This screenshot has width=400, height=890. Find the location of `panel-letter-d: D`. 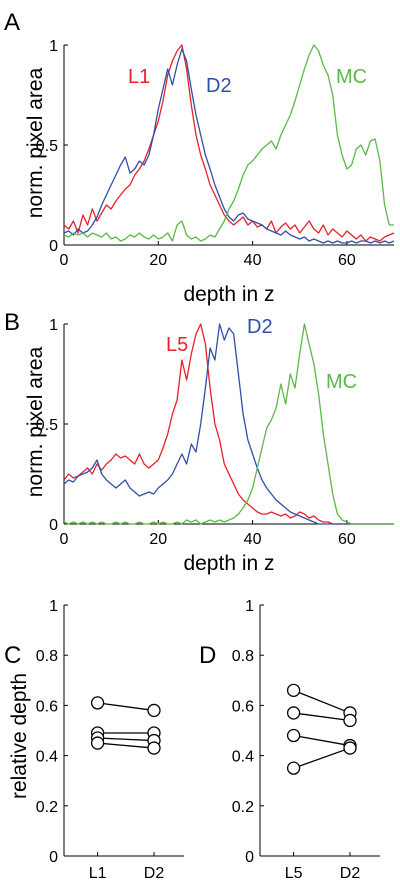

panel-letter-d: D is located at coordinates (207, 655).